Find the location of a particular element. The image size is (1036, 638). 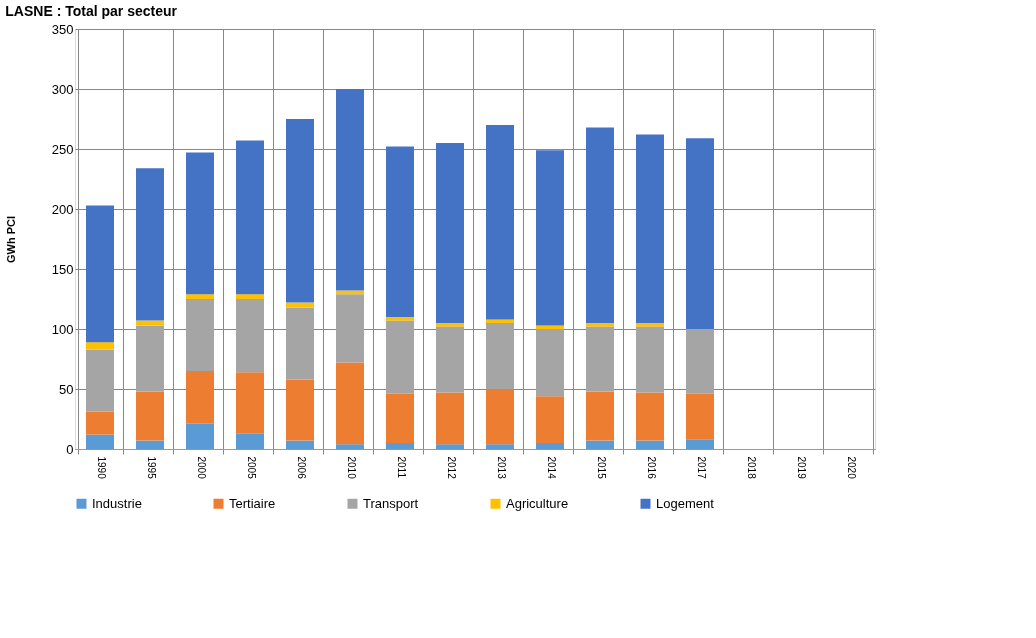

legend-label: Logement is located at coordinates (685, 503).